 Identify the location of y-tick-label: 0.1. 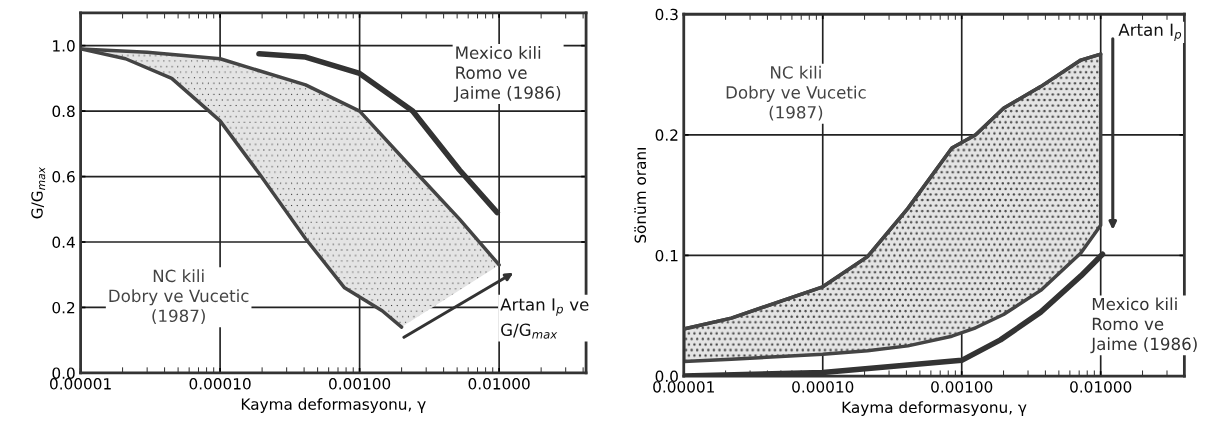
(666, 255).